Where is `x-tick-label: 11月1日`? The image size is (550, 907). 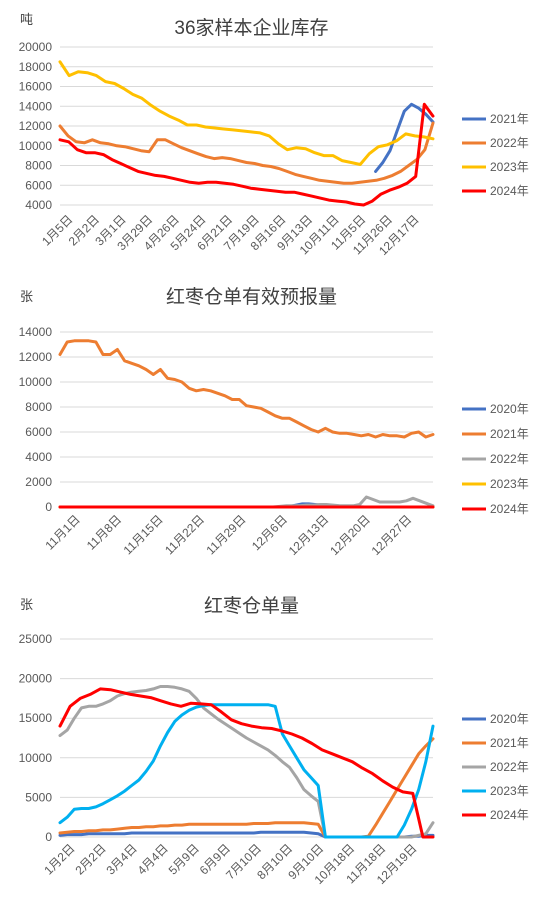 x-tick-label: 11月1日 is located at coordinates (62, 532).